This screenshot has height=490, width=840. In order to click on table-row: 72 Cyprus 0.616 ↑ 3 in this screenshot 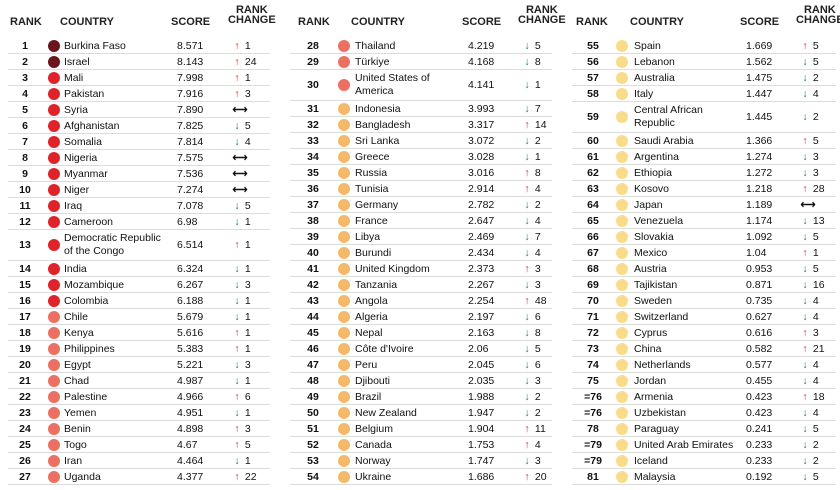, I will do `click(704, 333)`.